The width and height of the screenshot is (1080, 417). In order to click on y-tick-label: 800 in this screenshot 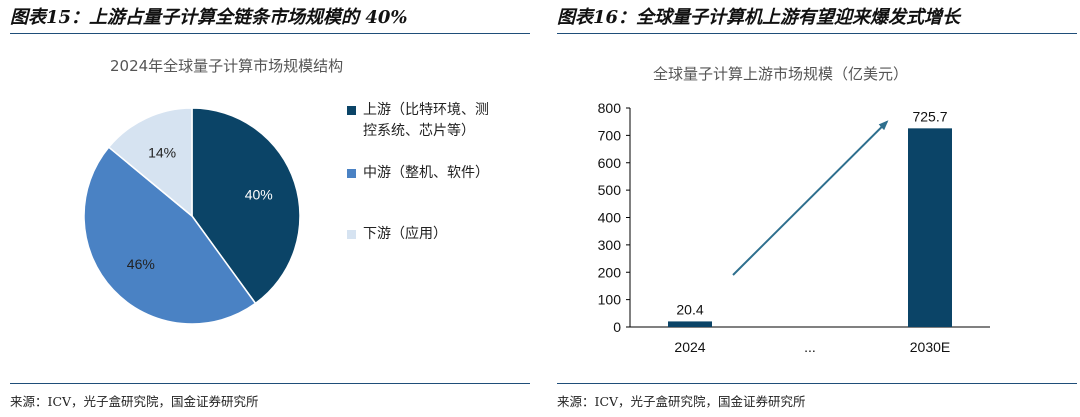, I will do `click(610, 108)`.